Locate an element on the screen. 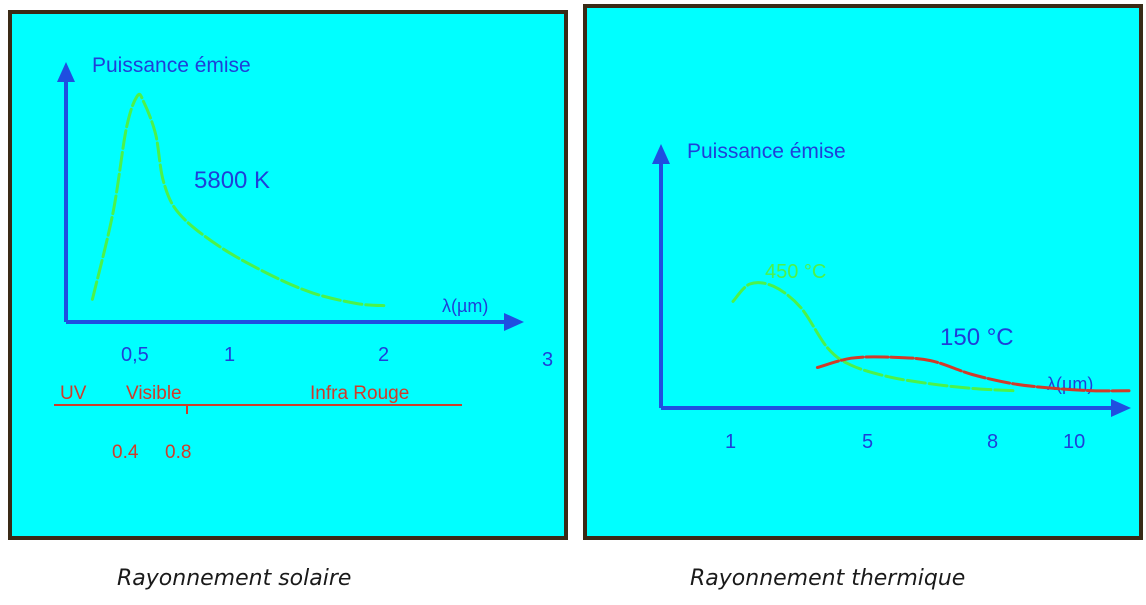  x-tick-label: 10 is located at coordinates (1074, 442).